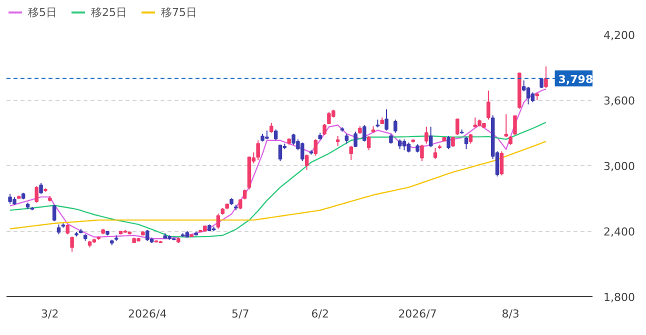  What do you see at coordinates (50, 314) in the screenshot?
I see `x-tick-label: 3/2` at bounding box center [50, 314].